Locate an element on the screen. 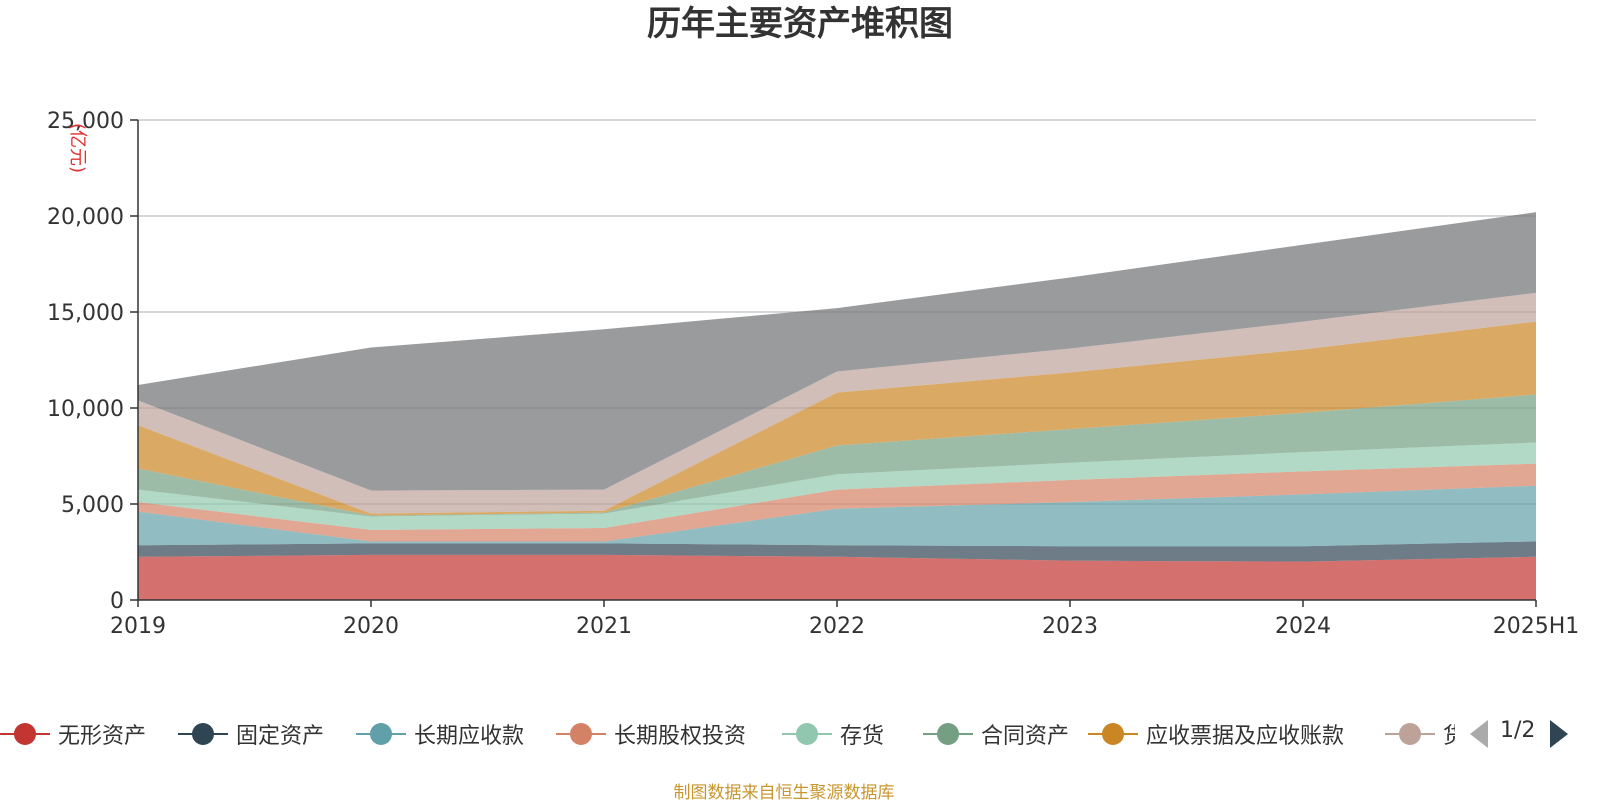 The width and height of the screenshot is (1600, 803). source-note: 制图数据来自恒生聚源数据库 is located at coordinates (784, 793).